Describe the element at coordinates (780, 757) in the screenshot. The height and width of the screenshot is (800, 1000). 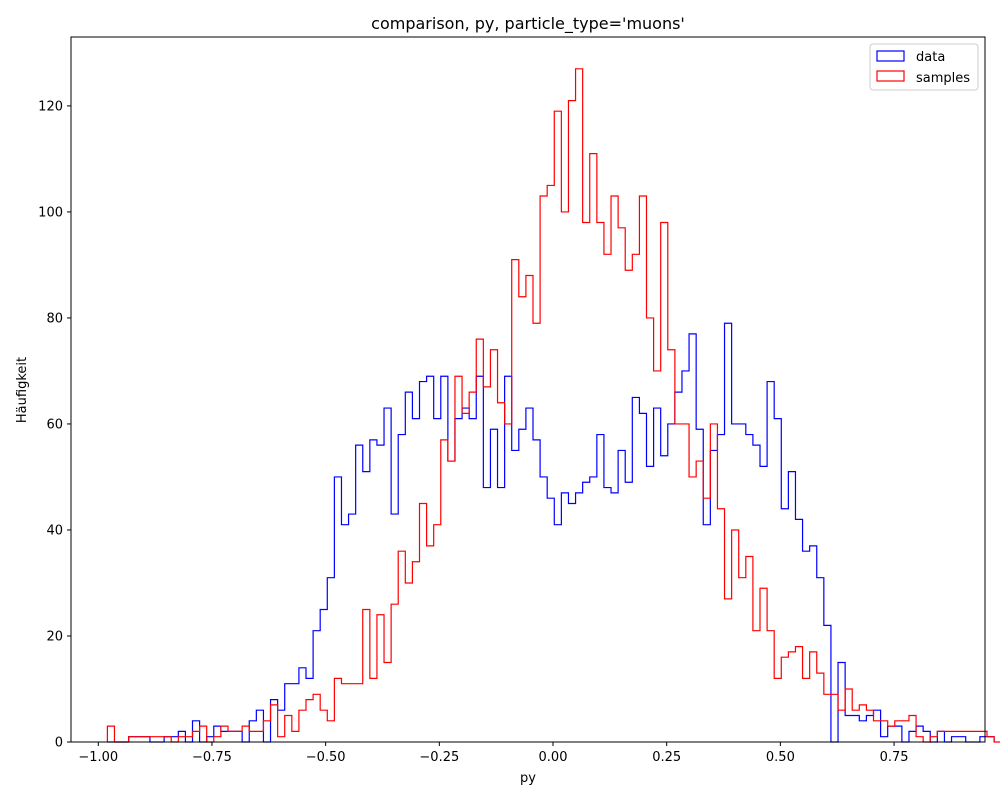
I see `x-tick-label: 0.50` at that location.